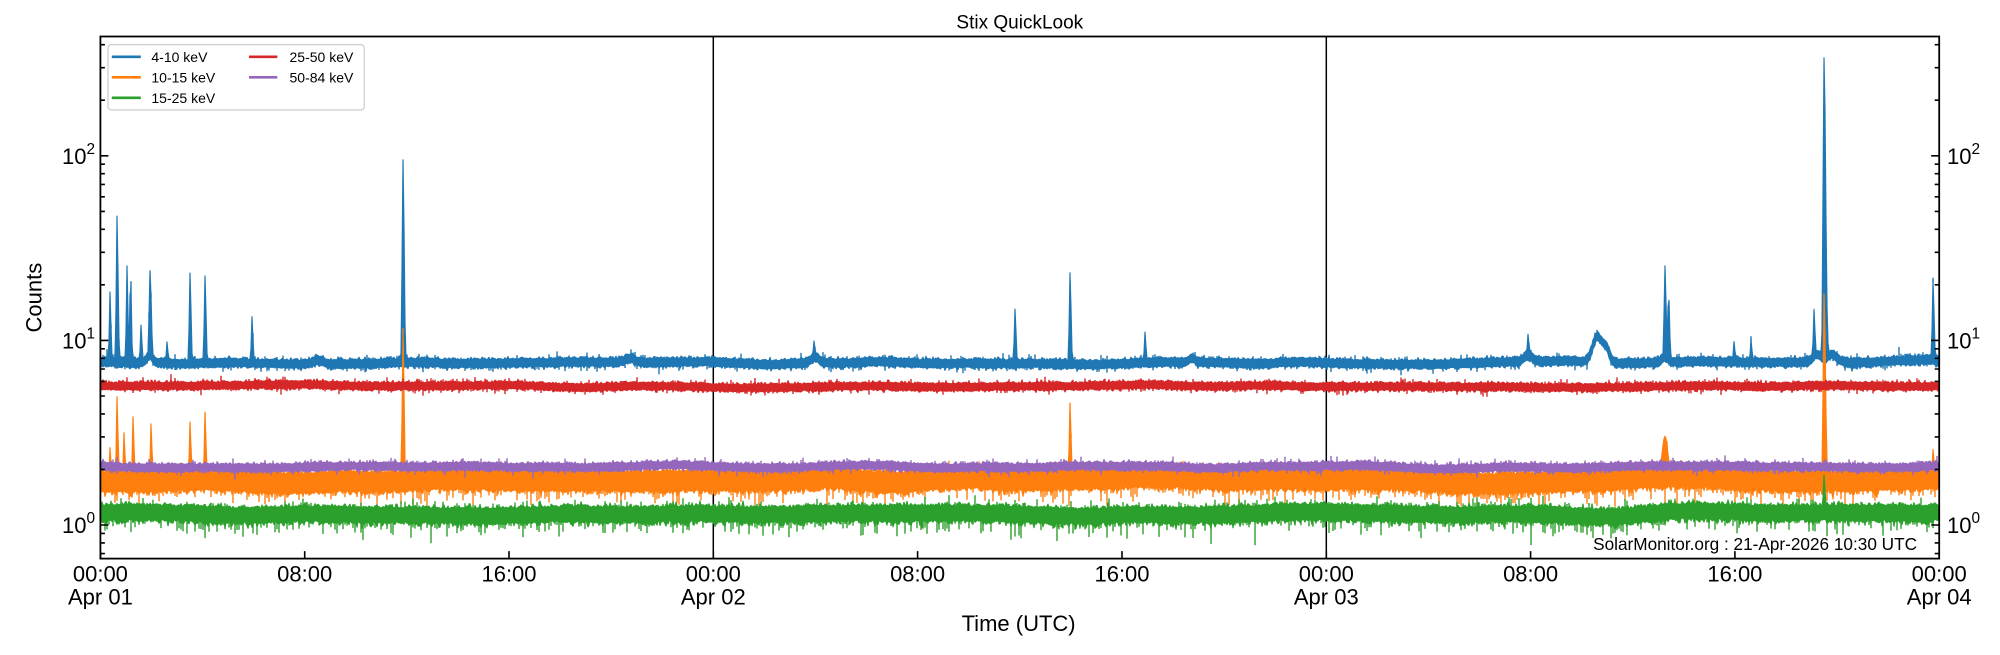 This screenshot has width=2000, height=655. What do you see at coordinates (1939, 597) in the screenshot?
I see `svg-text: Apr 04` at bounding box center [1939, 597].